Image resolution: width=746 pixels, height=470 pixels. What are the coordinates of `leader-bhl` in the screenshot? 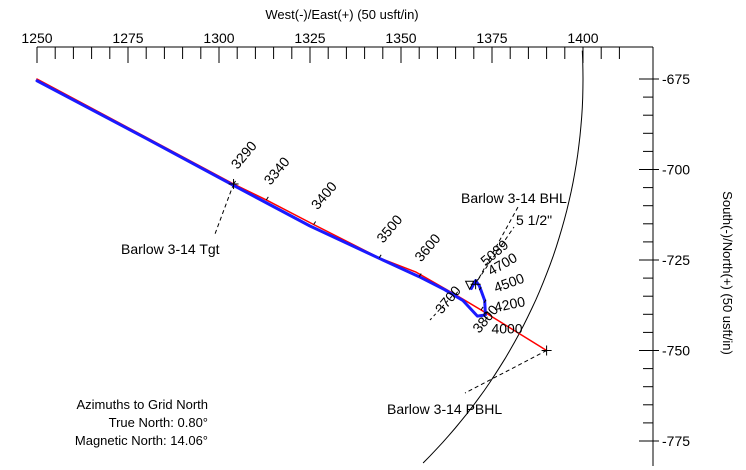 It's located at (497, 245).